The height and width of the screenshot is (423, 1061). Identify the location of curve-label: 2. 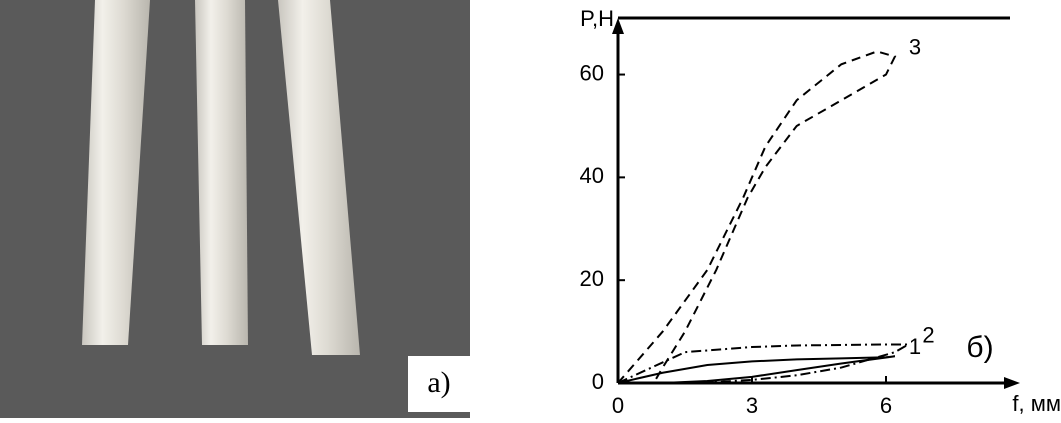
(928, 334).